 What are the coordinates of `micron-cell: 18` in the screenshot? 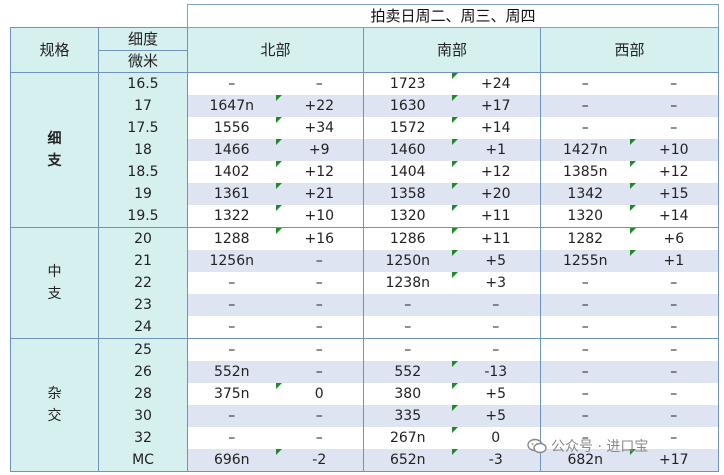 It's located at (143, 150).